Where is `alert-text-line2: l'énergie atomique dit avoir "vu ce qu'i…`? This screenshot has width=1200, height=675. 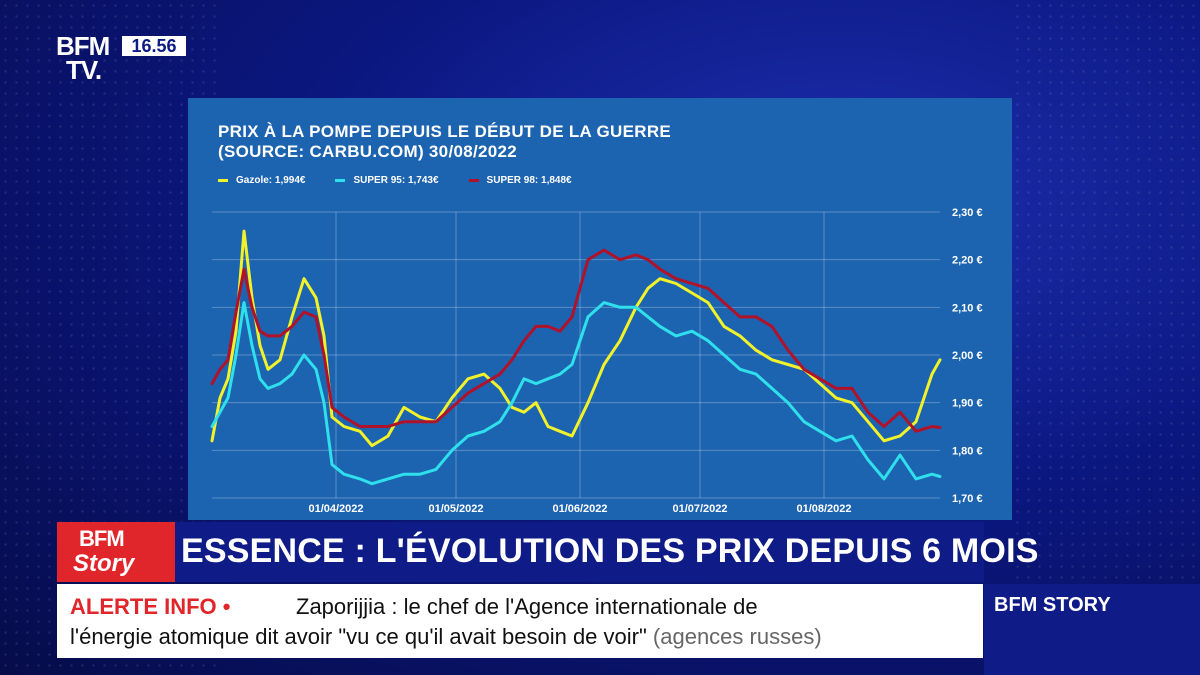 alert-text-line2: l'énergie atomique dit avoir "vu ce qu'i… is located at coordinates (446, 637).